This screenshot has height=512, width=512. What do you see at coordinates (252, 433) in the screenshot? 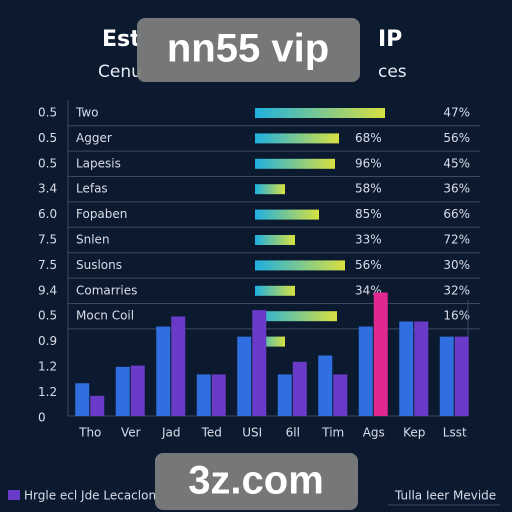
I see `x-tick-label: USI` at bounding box center [252, 433].